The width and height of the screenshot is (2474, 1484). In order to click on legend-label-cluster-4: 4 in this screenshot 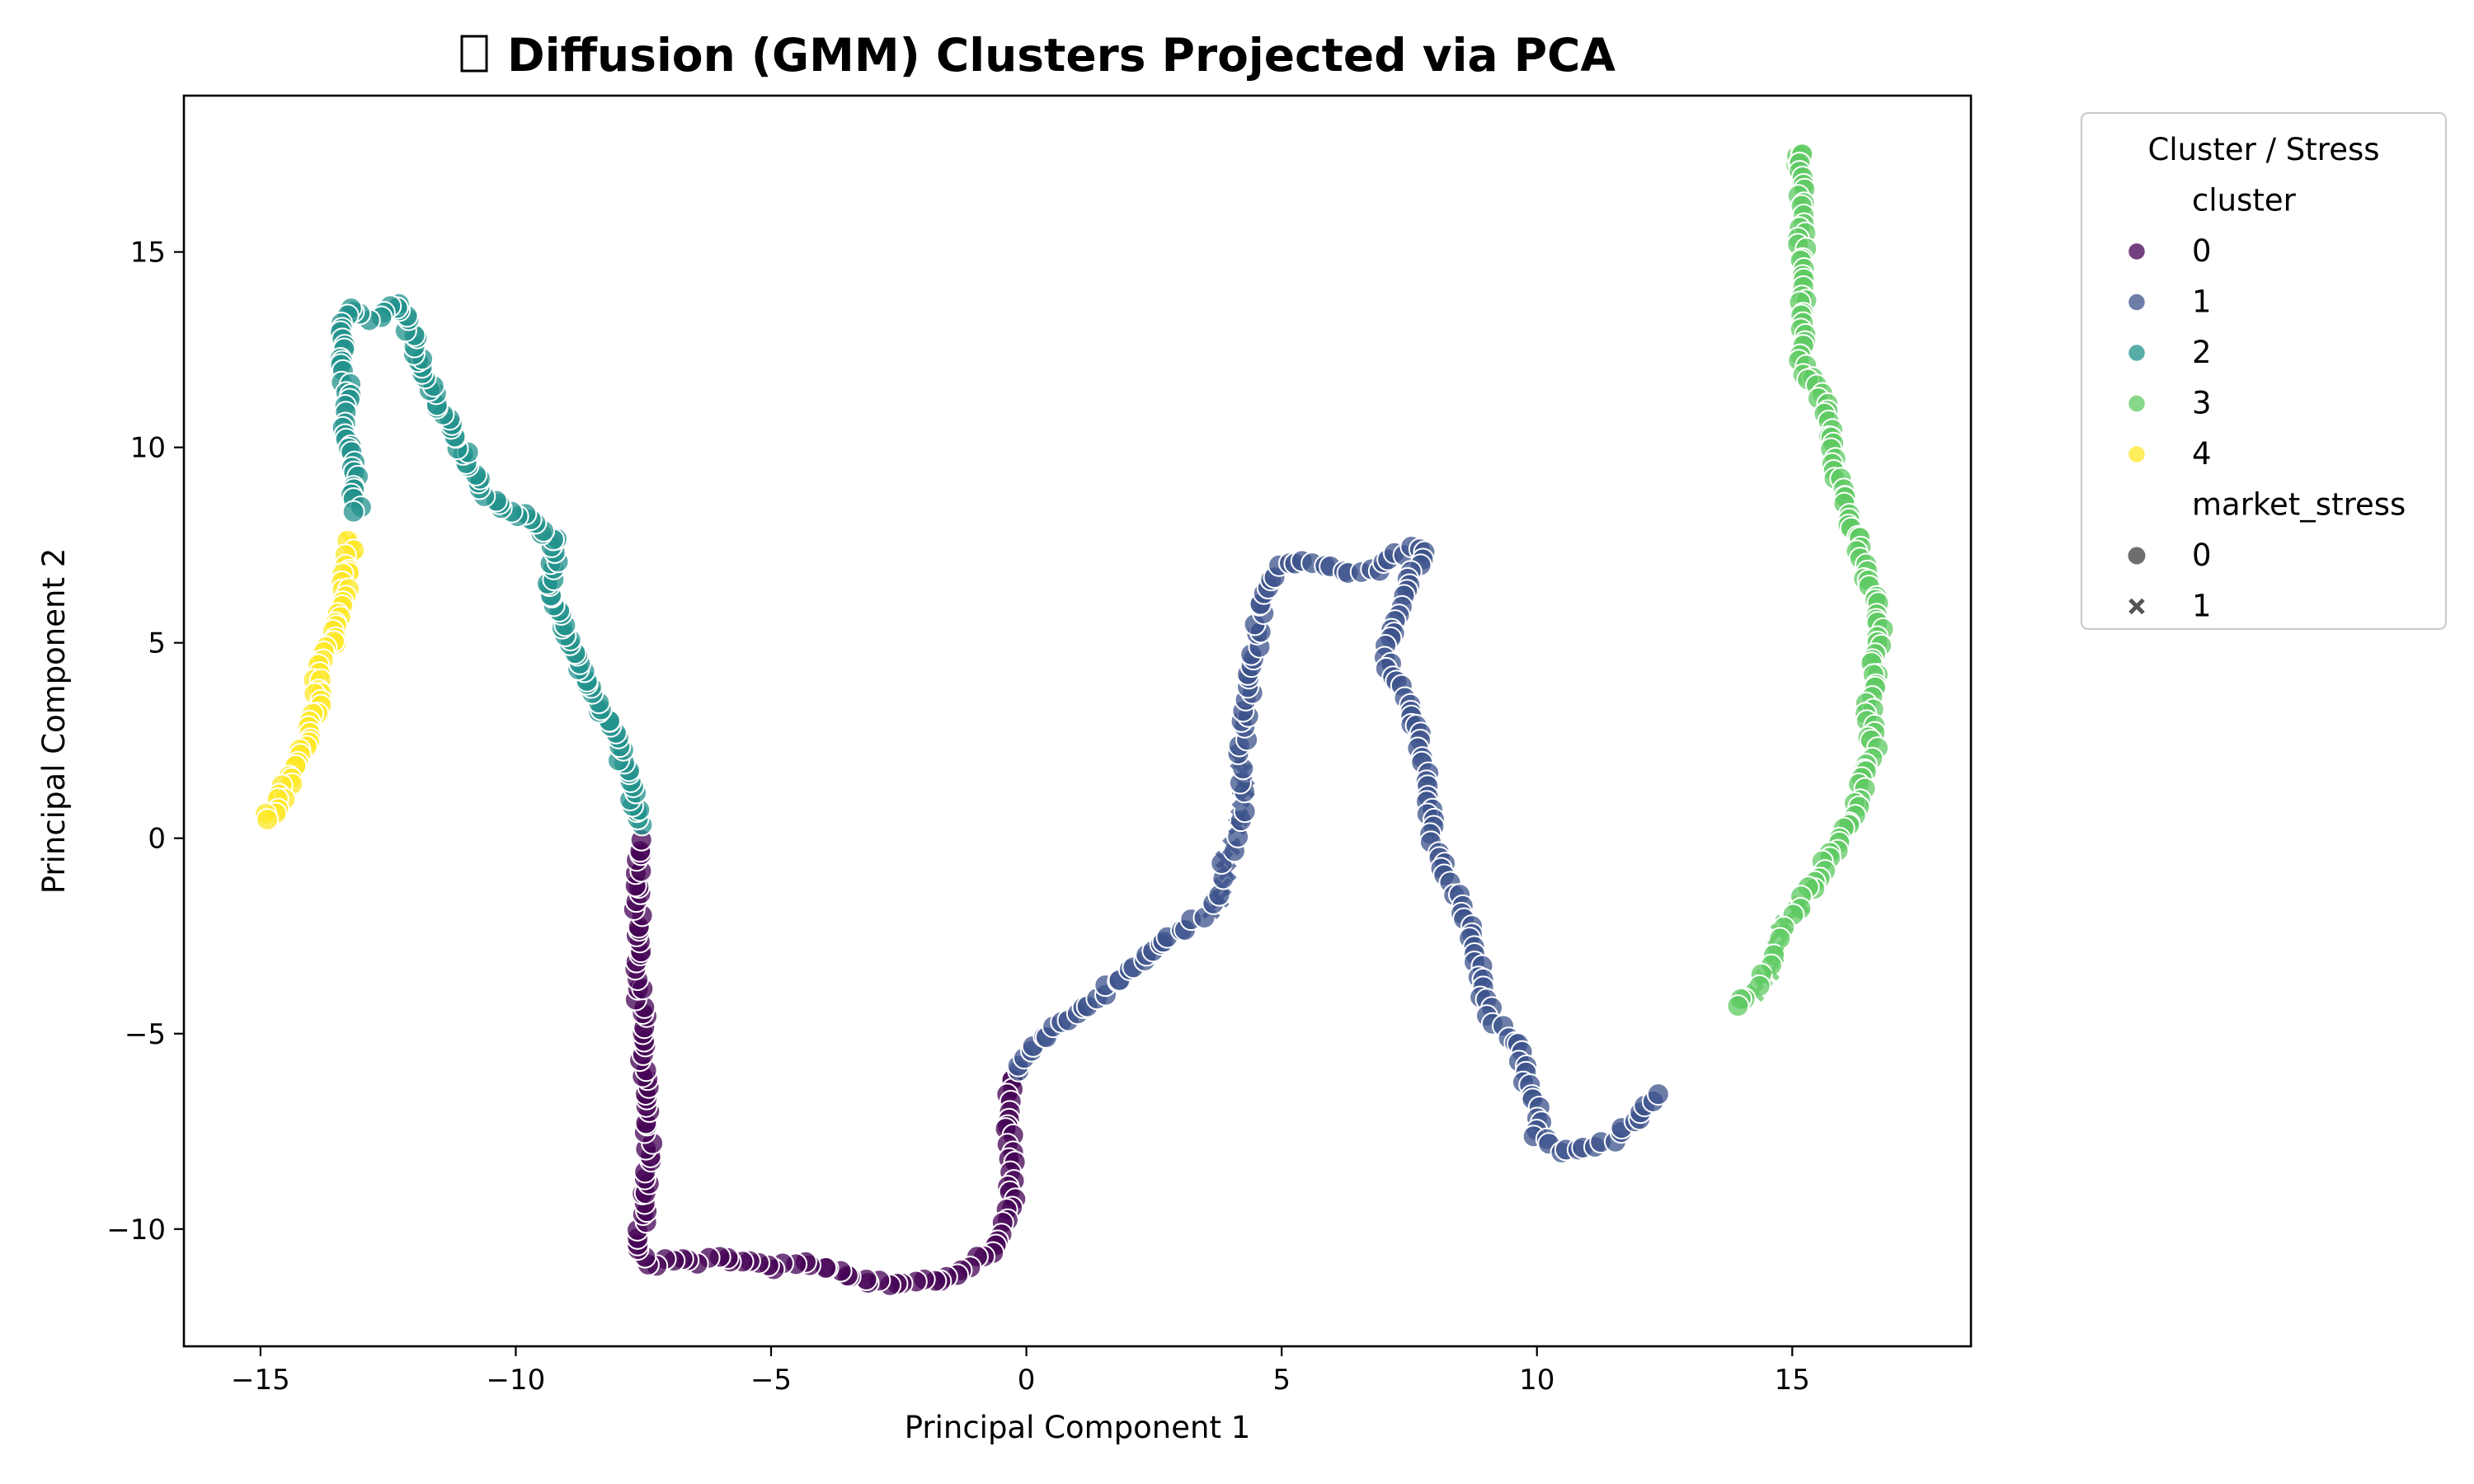, I will do `click(2202, 454)`.